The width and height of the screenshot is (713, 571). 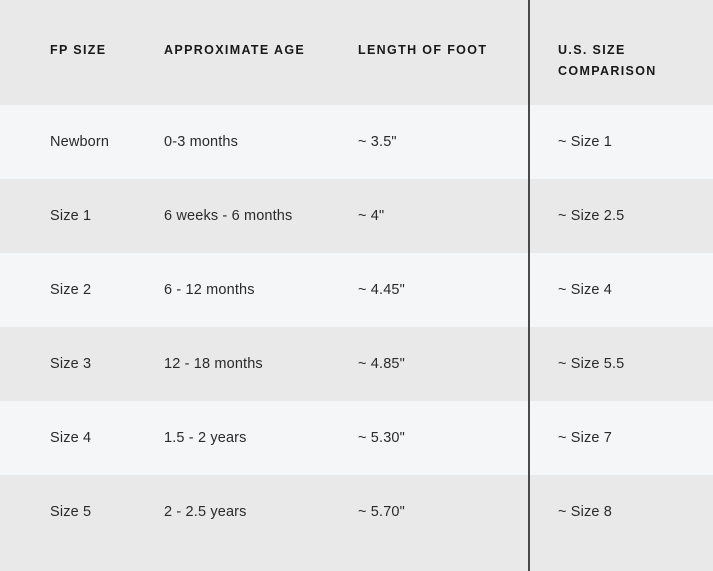 I want to click on cell-us_size: ~ Size 7, so click(x=585, y=438).